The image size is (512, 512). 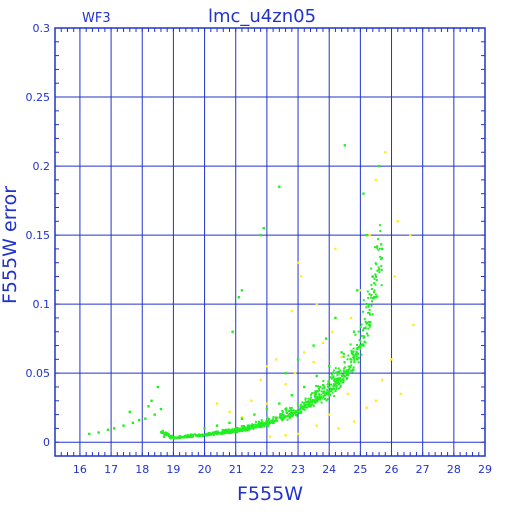 I want to click on x-tick-label: 29, so click(x=485, y=469).